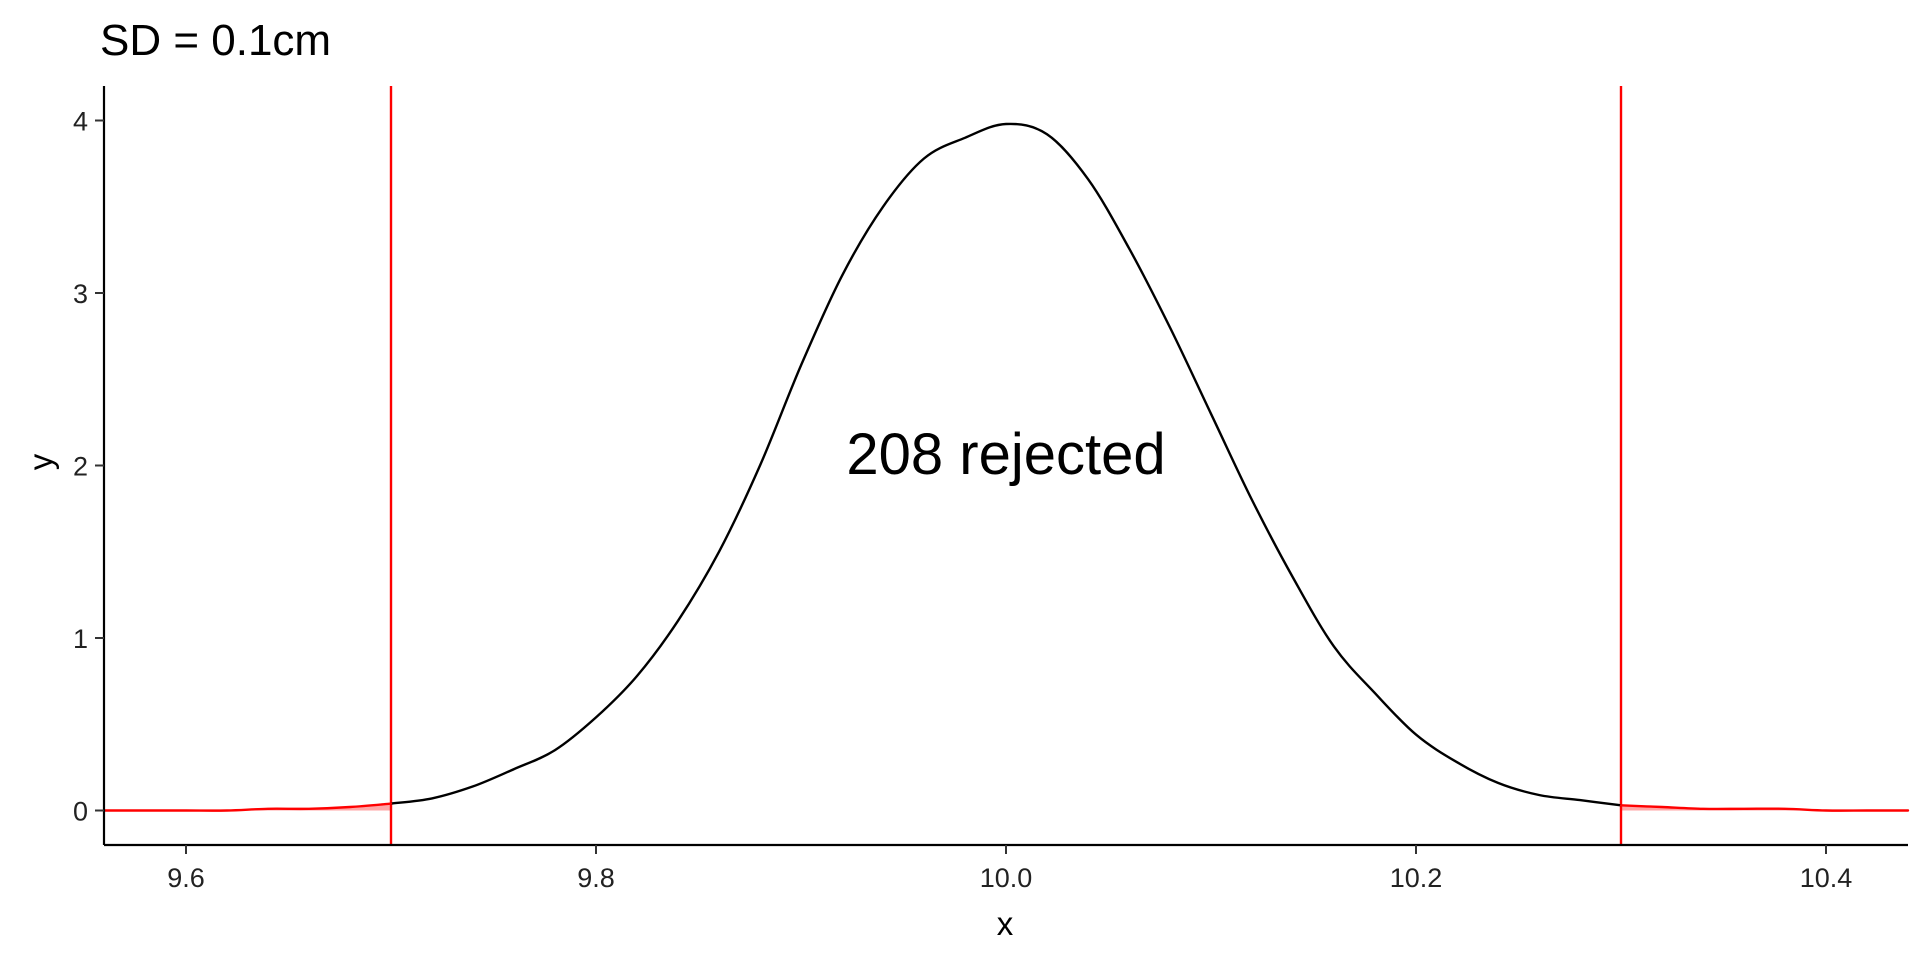 This screenshot has width=1920, height=960. Describe the element at coordinates (40, 461) in the screenshot. I see `y-axis-title: y` at that location.